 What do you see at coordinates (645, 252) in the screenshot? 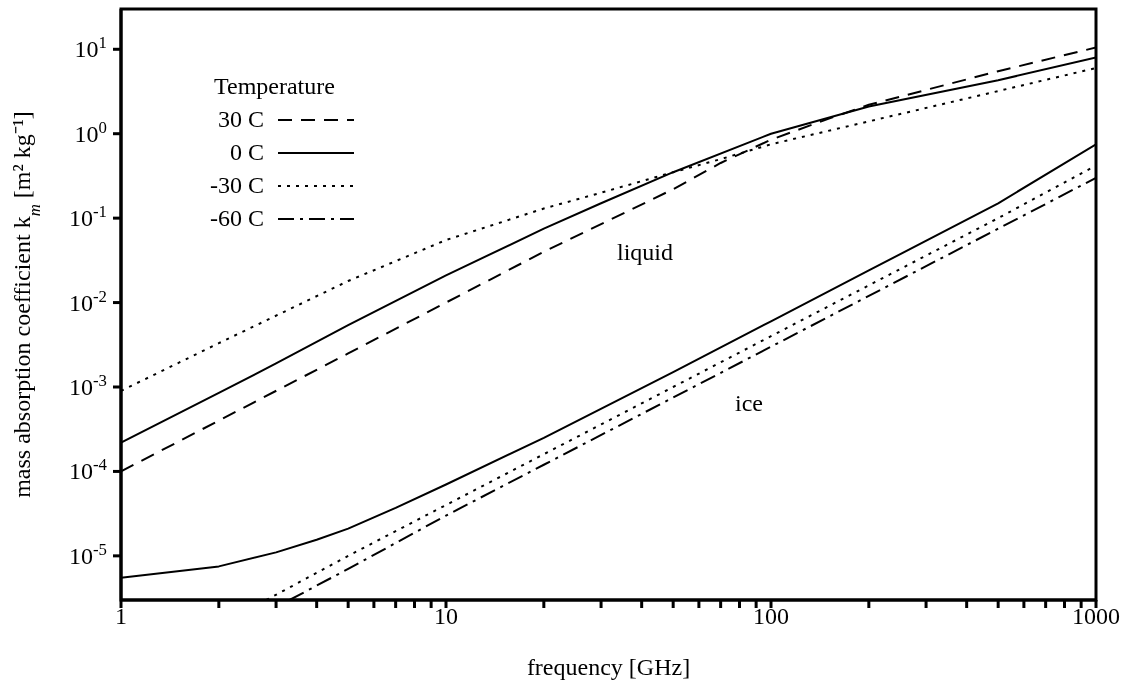
I see `annotation: liquid` at bounding box center [645, 252].